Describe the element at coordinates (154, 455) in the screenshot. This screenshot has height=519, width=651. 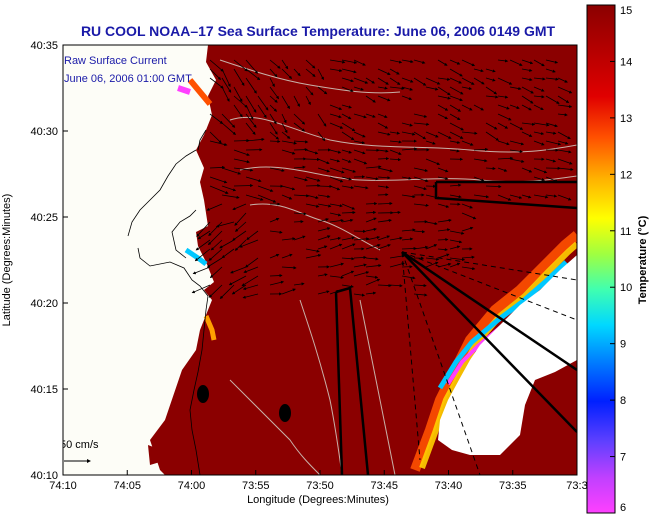
I see `inlet-patch` at that location.